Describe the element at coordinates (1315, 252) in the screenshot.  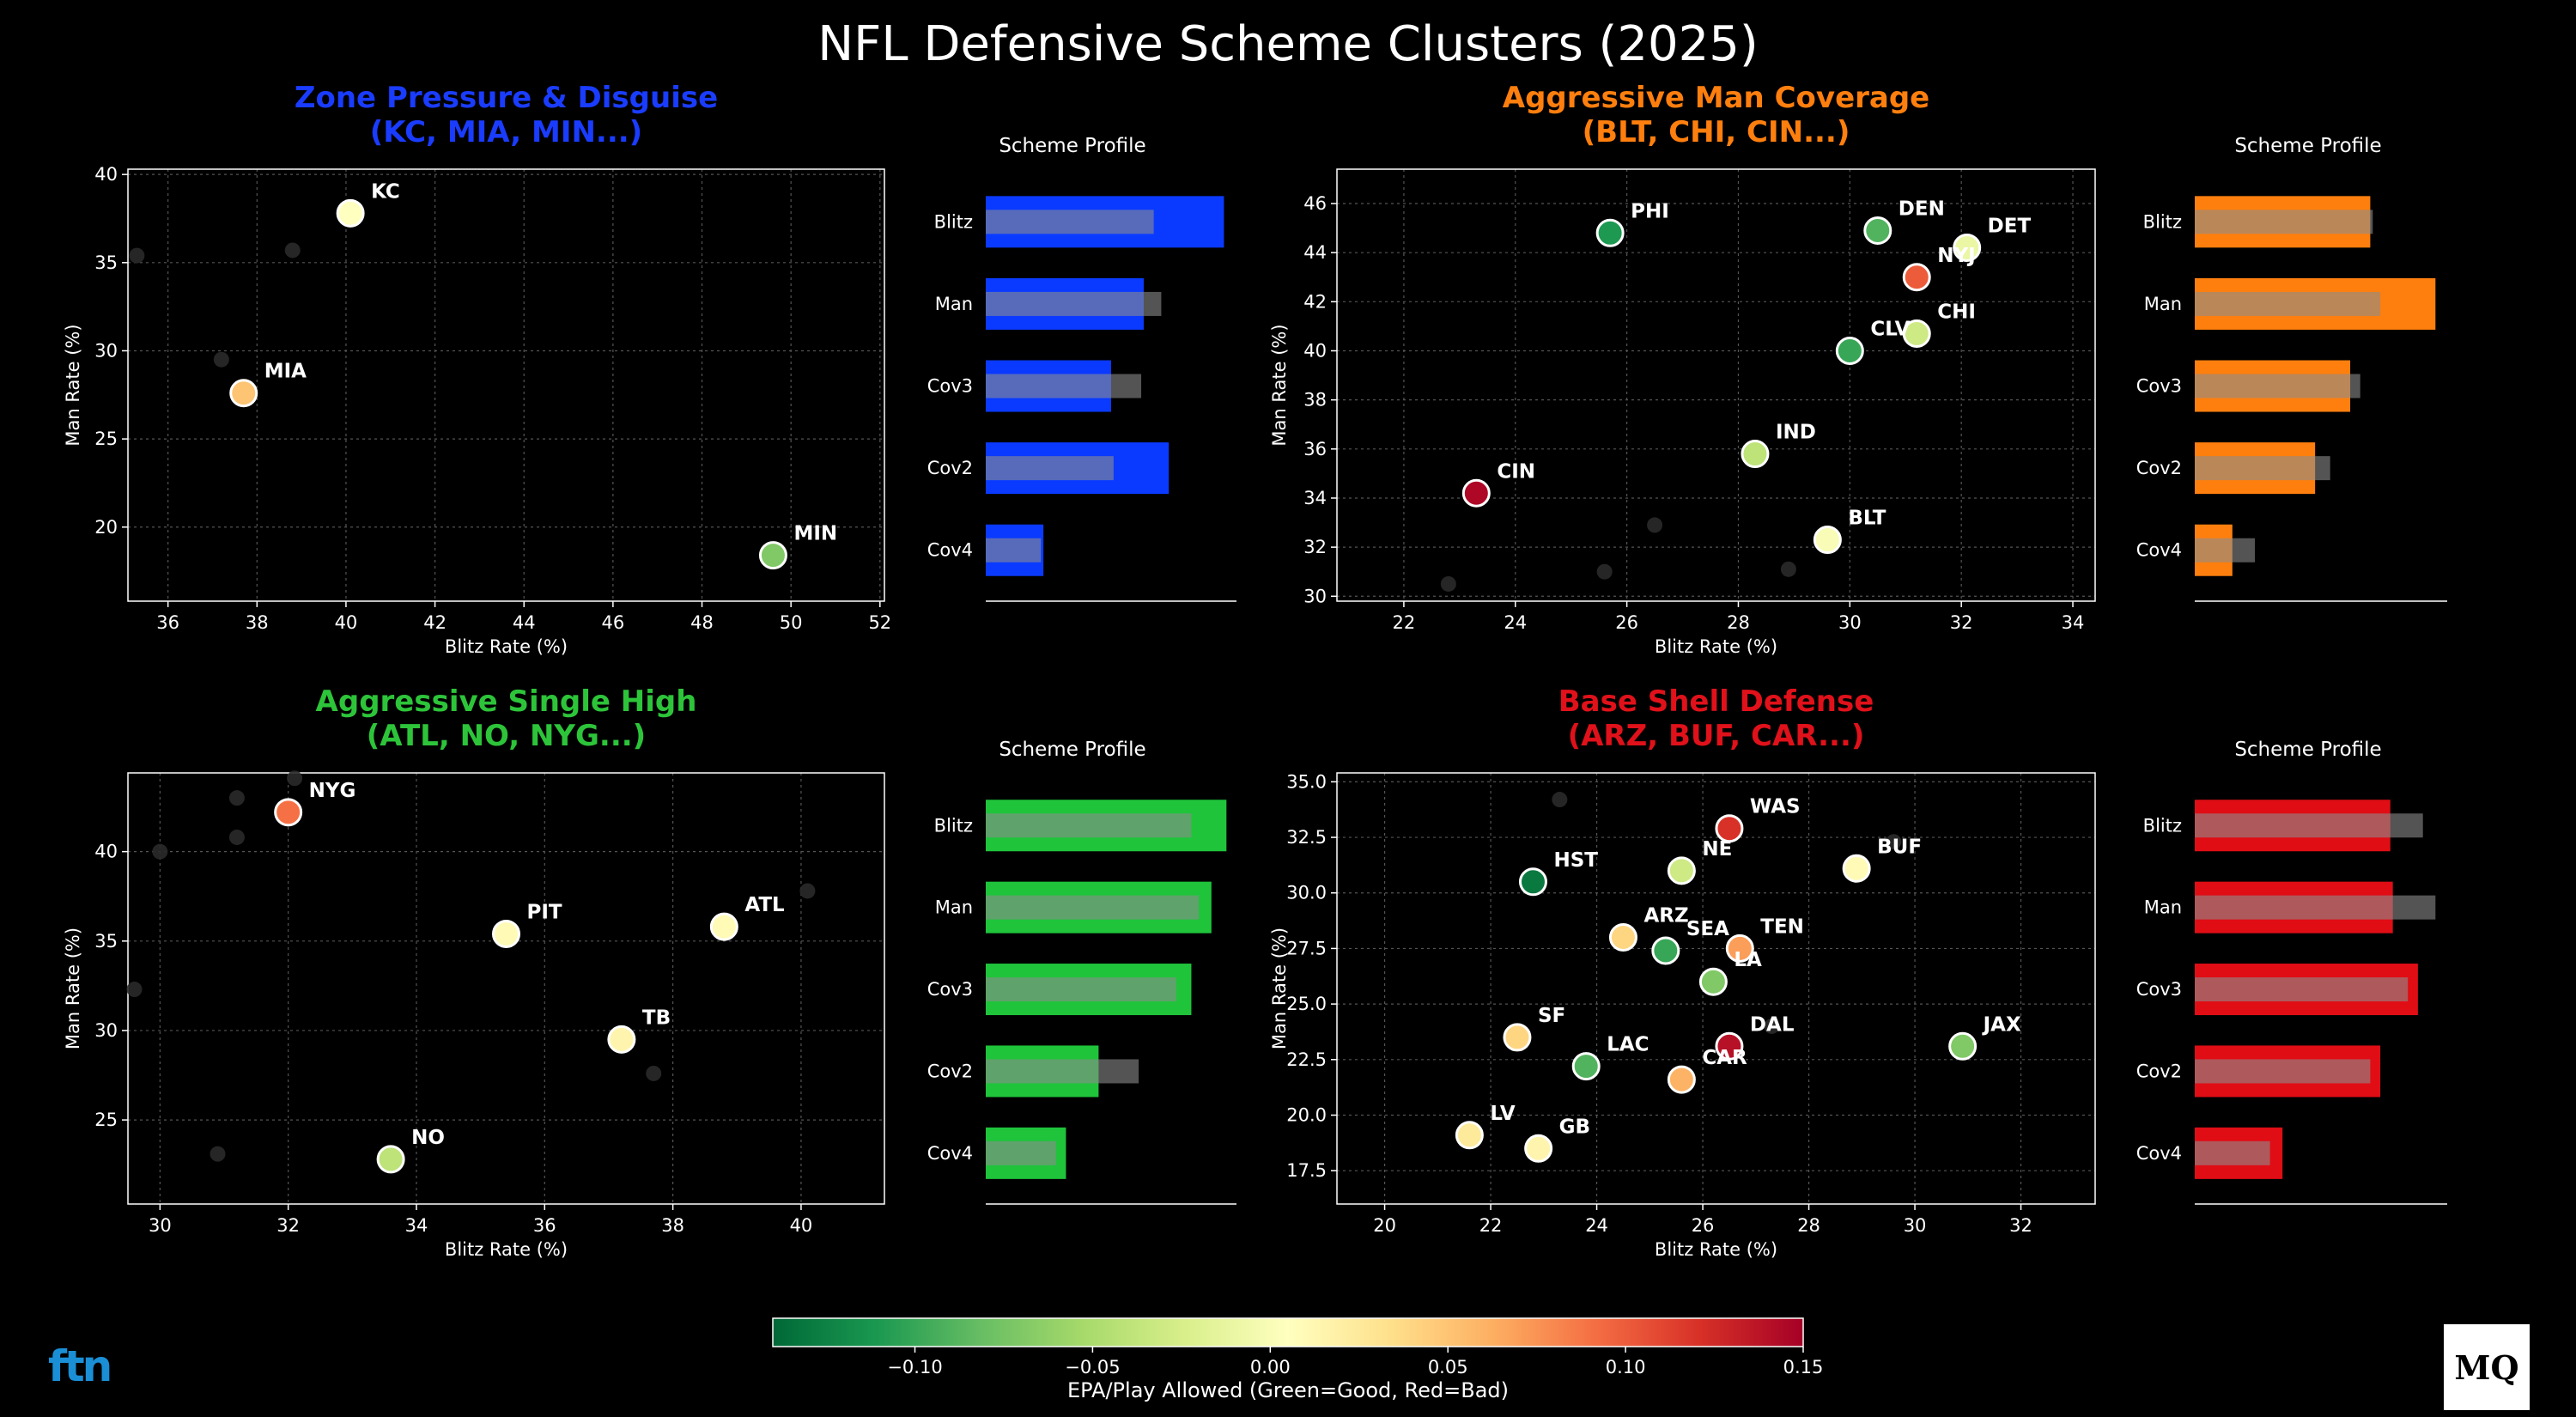
I see `y-tick-label: 44` at that location.